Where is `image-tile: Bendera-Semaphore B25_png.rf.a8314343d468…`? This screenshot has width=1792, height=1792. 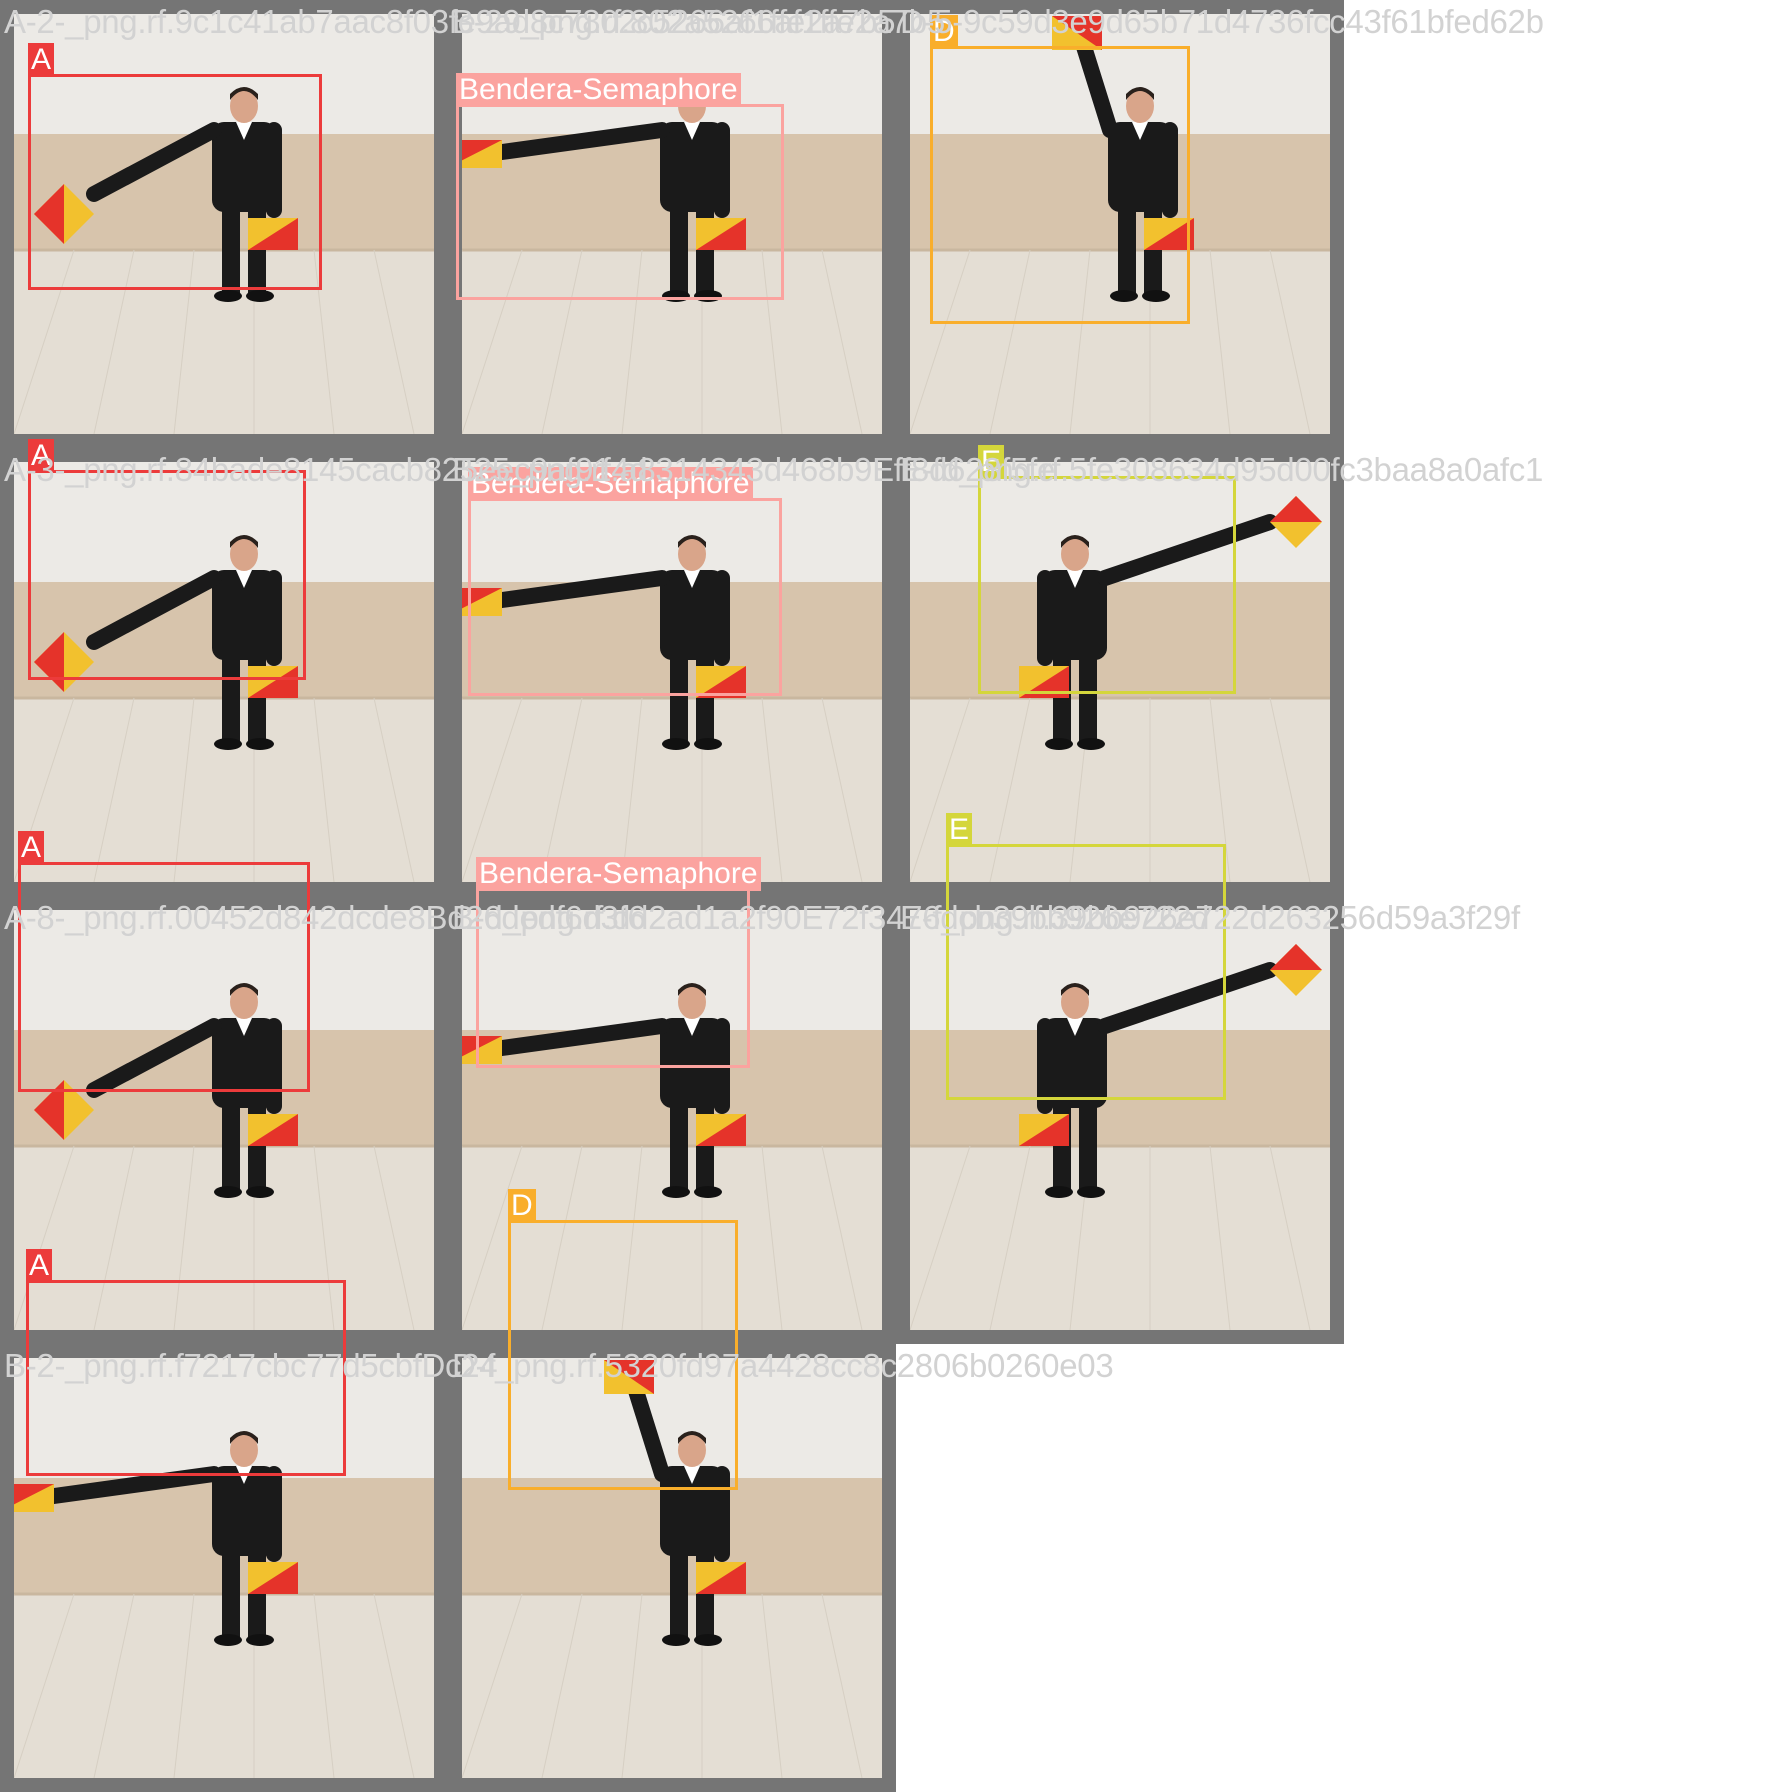
image-tile: Bendera-Semaphore B25_png.rf.a8314343d468… is located at coordinates (751, 672).